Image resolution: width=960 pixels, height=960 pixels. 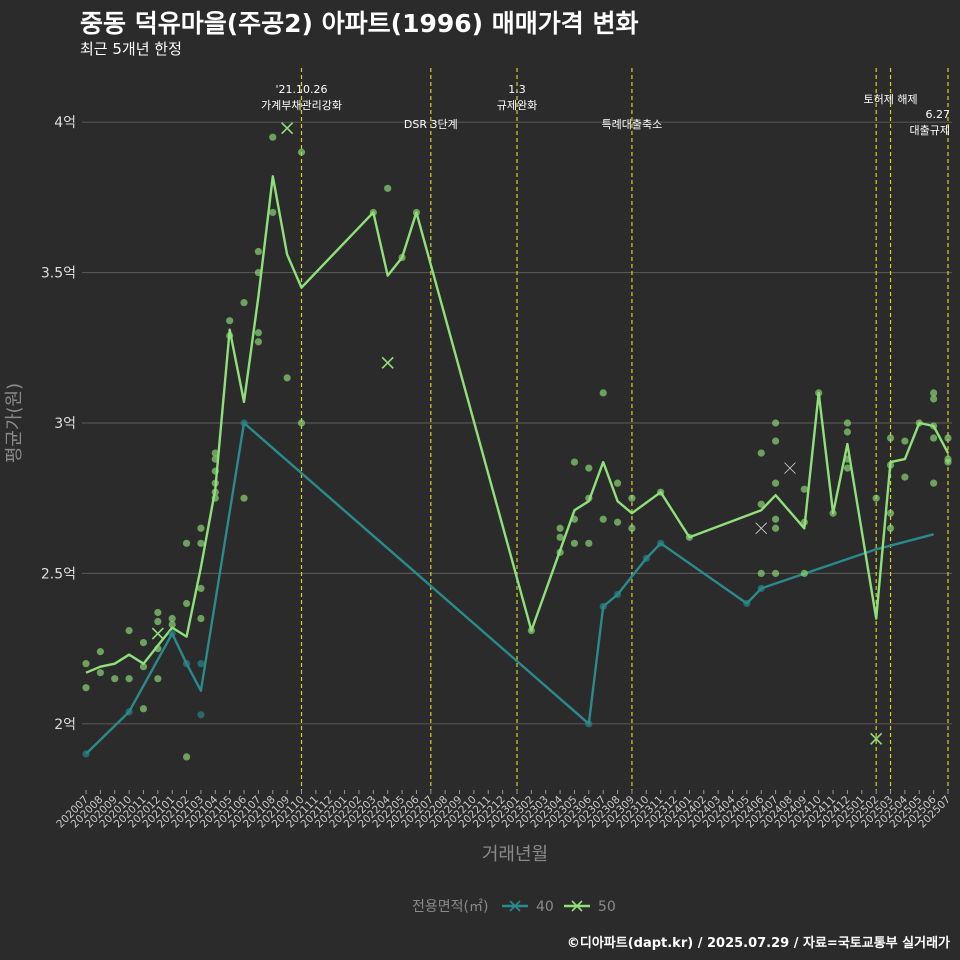 I want to click on y-axis: 2억 2.5억 3억 3.5억 4억, so click(x=58, y=424).